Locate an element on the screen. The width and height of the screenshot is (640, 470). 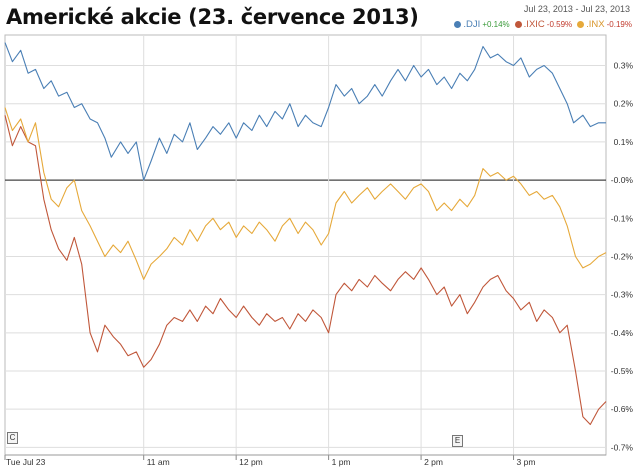
chart-title: Americké akcie (23. července 2013) is located at coordinates (212, 17).